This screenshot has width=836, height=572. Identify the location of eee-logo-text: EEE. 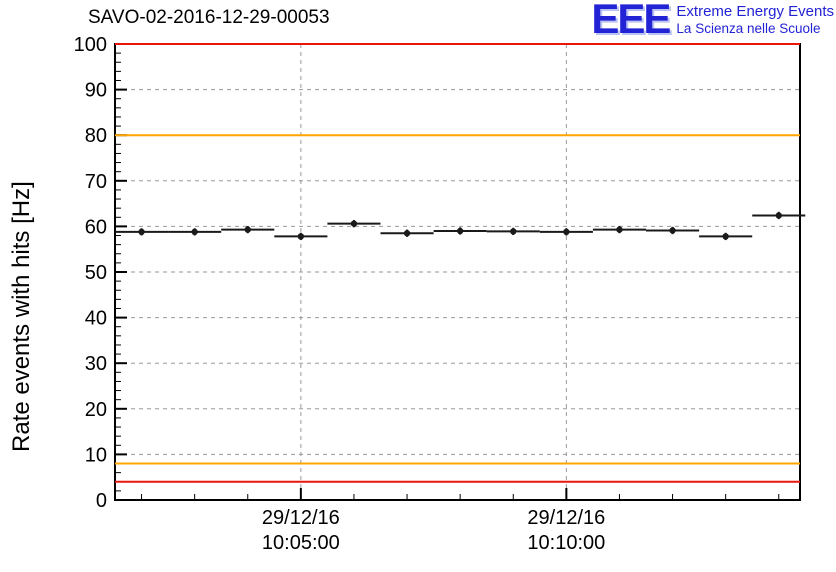
(631, 21).